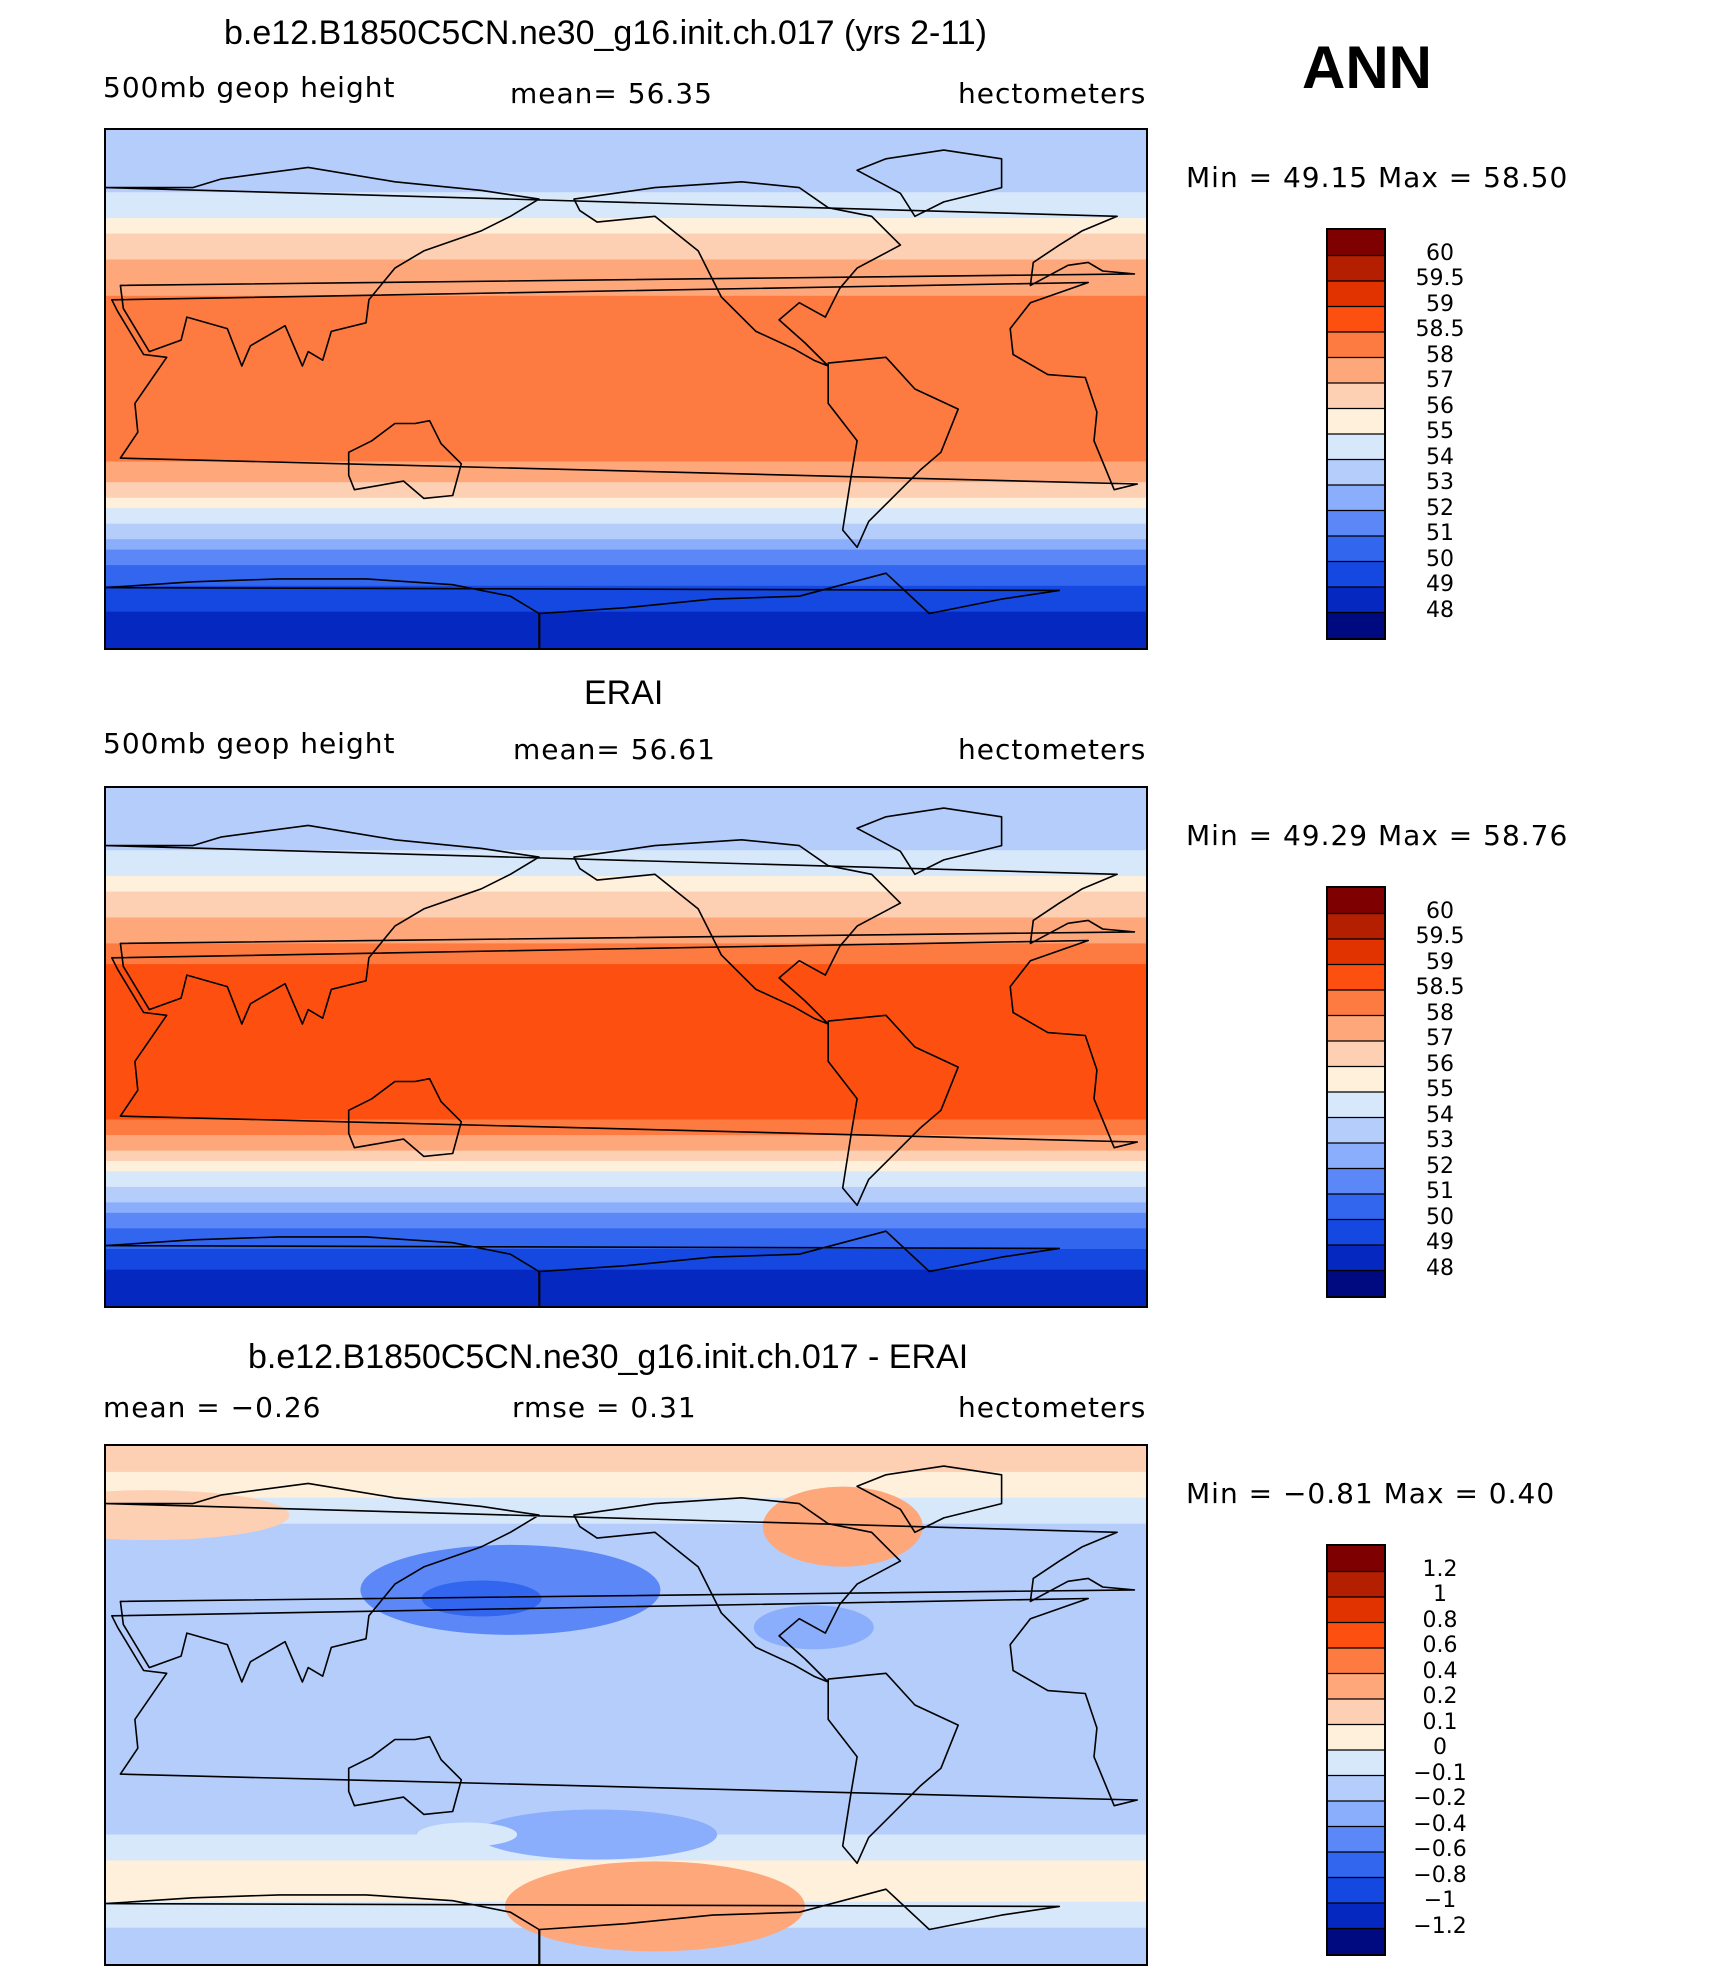 The image size is (1710, 1986). What do you see at coordinates (604, 1407) in the screenshot?
I see `panel-rmse-label-diff: rmse = 0.31` at bounding box center [604, 1407].